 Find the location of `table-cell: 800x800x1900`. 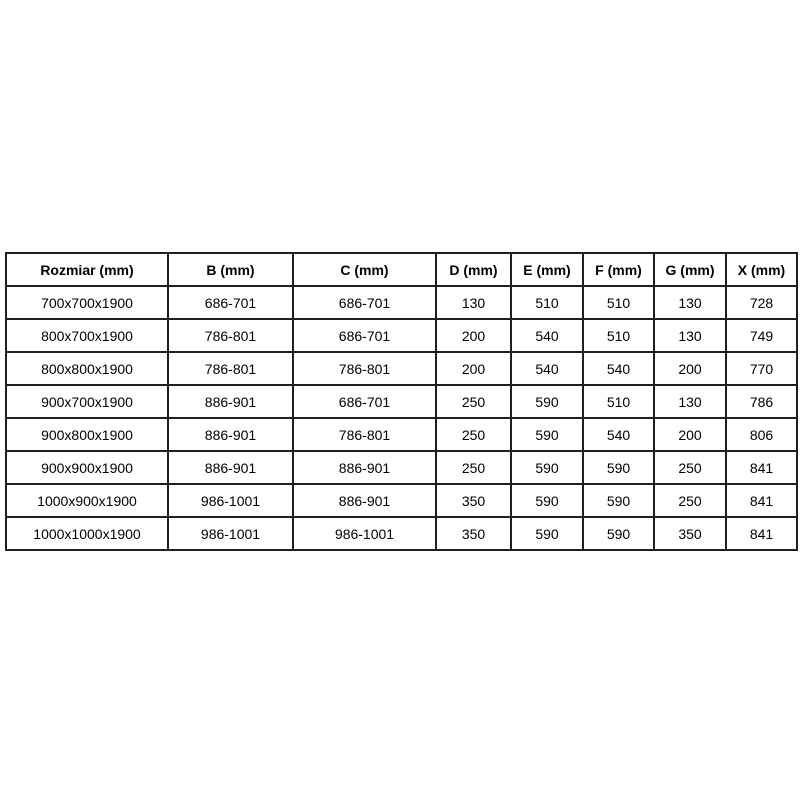

table-cell: 800x800x1900 is located at coordinates (87, 368).